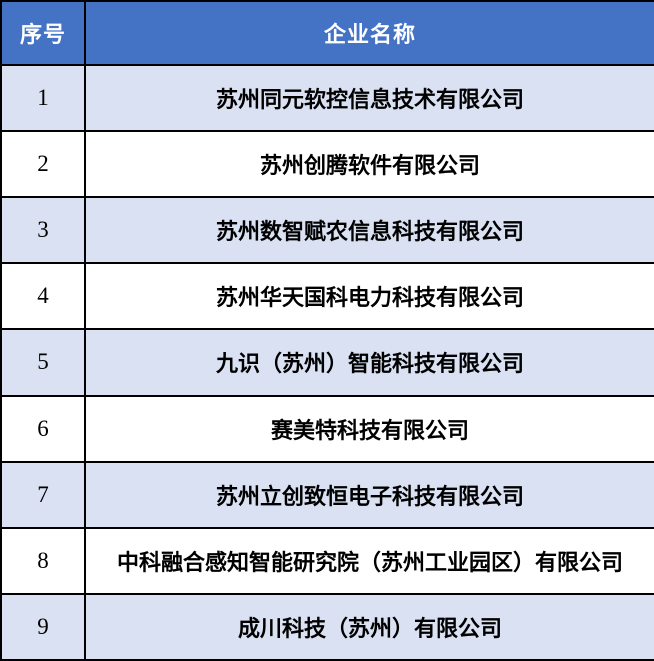 The width and height of the screenshot is (654, 661). I want to click on company-name: 苏州华天国科电力科技有限公司, so click(369, 296).